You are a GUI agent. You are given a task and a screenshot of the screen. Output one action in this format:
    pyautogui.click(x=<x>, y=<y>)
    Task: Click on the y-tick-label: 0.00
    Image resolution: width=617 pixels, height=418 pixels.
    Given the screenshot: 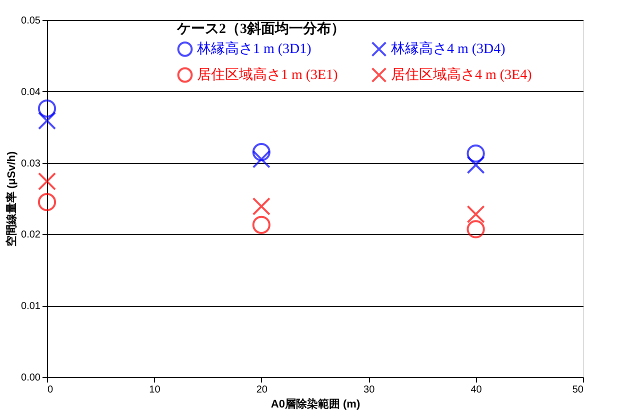 What is the action you would take?
    pyautogui.click(x=31, y=378)
    